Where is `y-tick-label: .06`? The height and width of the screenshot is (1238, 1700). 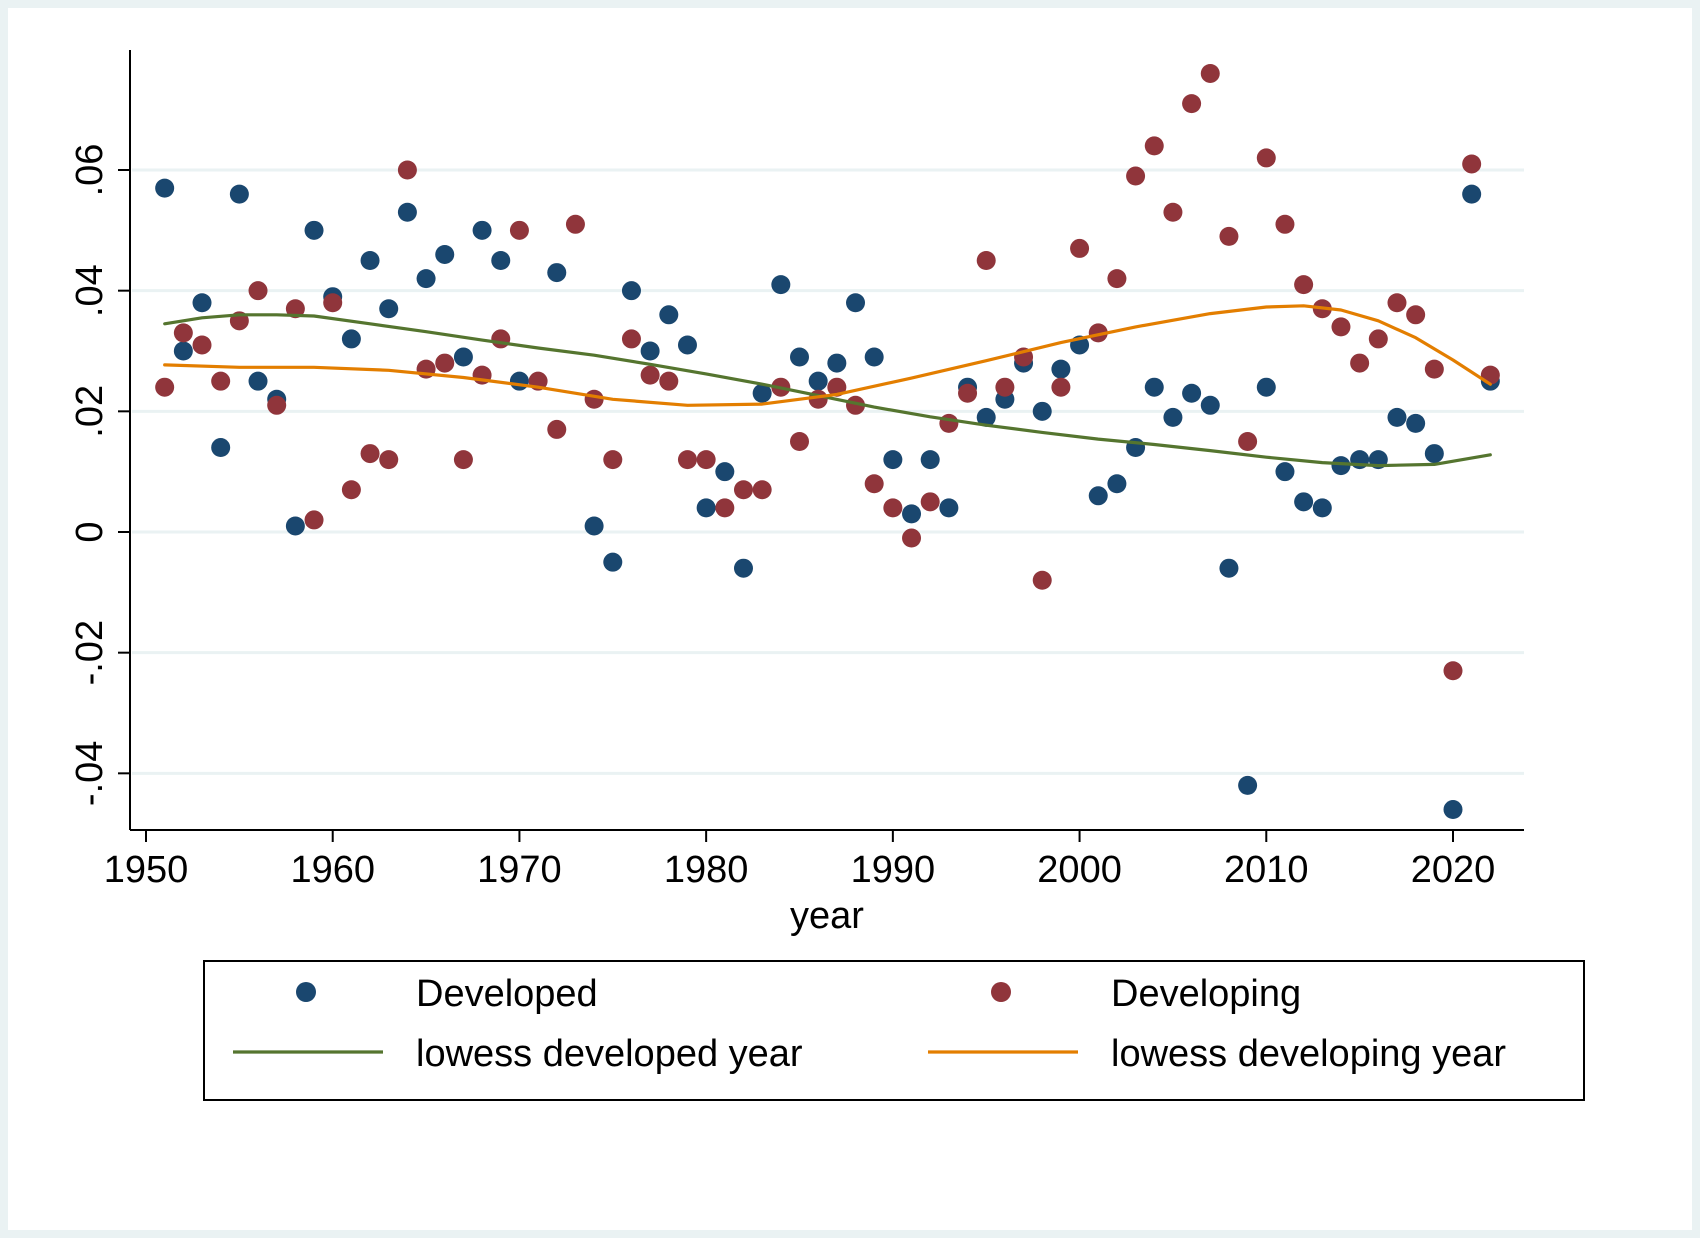 y-tick-label: .06 is located at coordinates (90, 170).